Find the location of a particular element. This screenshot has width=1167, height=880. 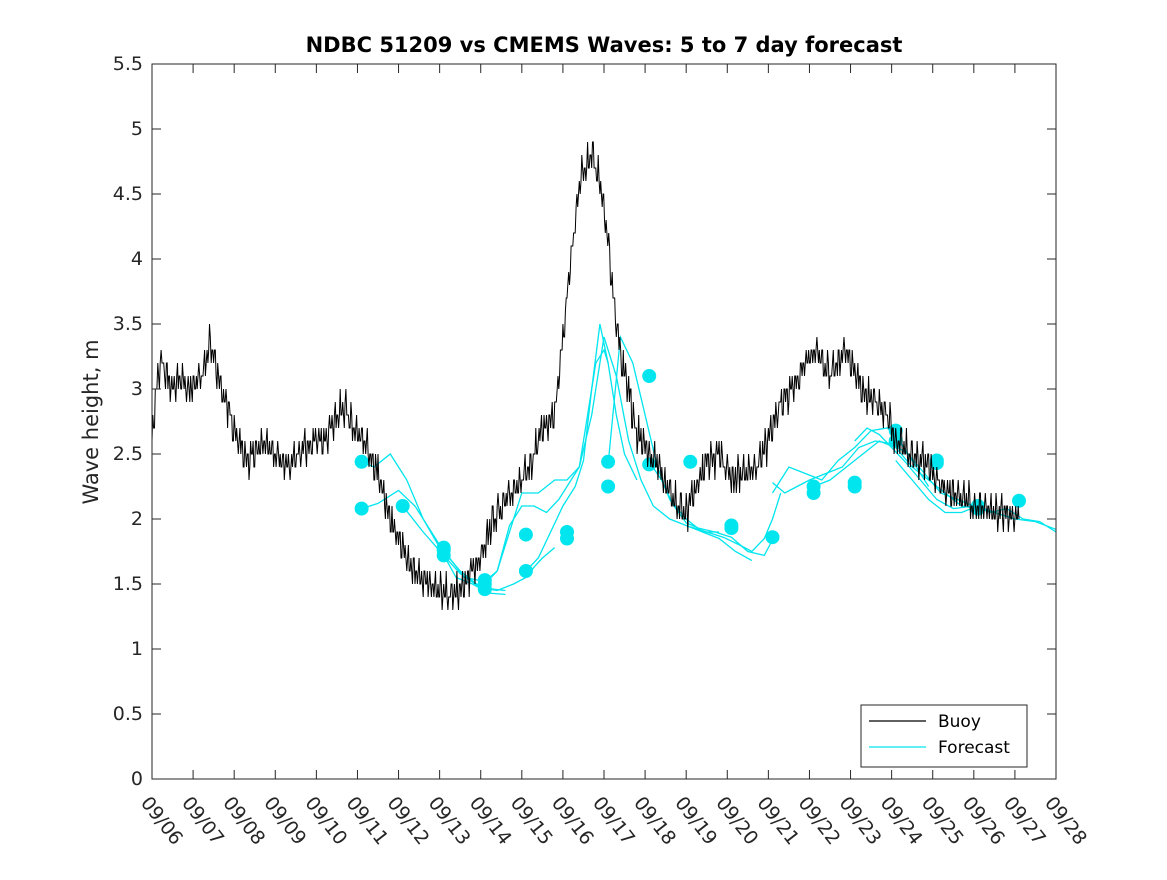

y-tick-label: 4.5 is located at coordinates (128, 194).